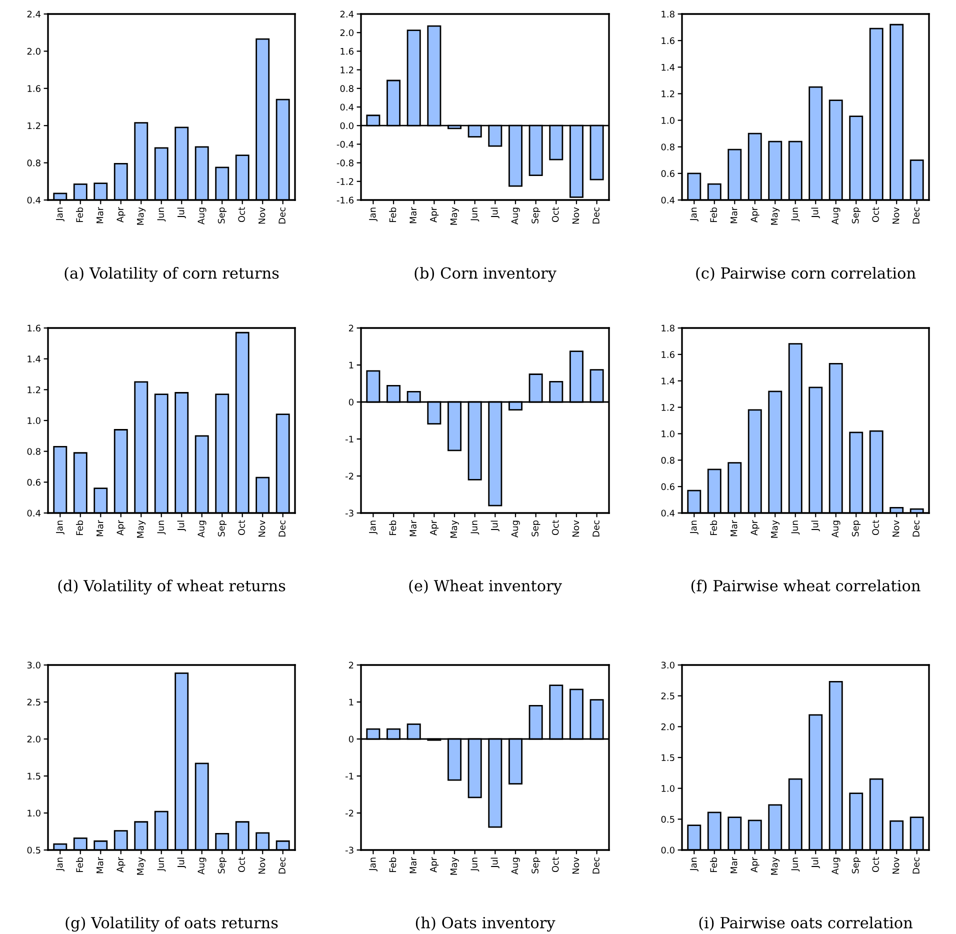 The width and height of the screenshot is (956, 934). Describe the element at coordinates (345, 163) in the screenshot. I see `y-tick-label: -0.8` at that location.